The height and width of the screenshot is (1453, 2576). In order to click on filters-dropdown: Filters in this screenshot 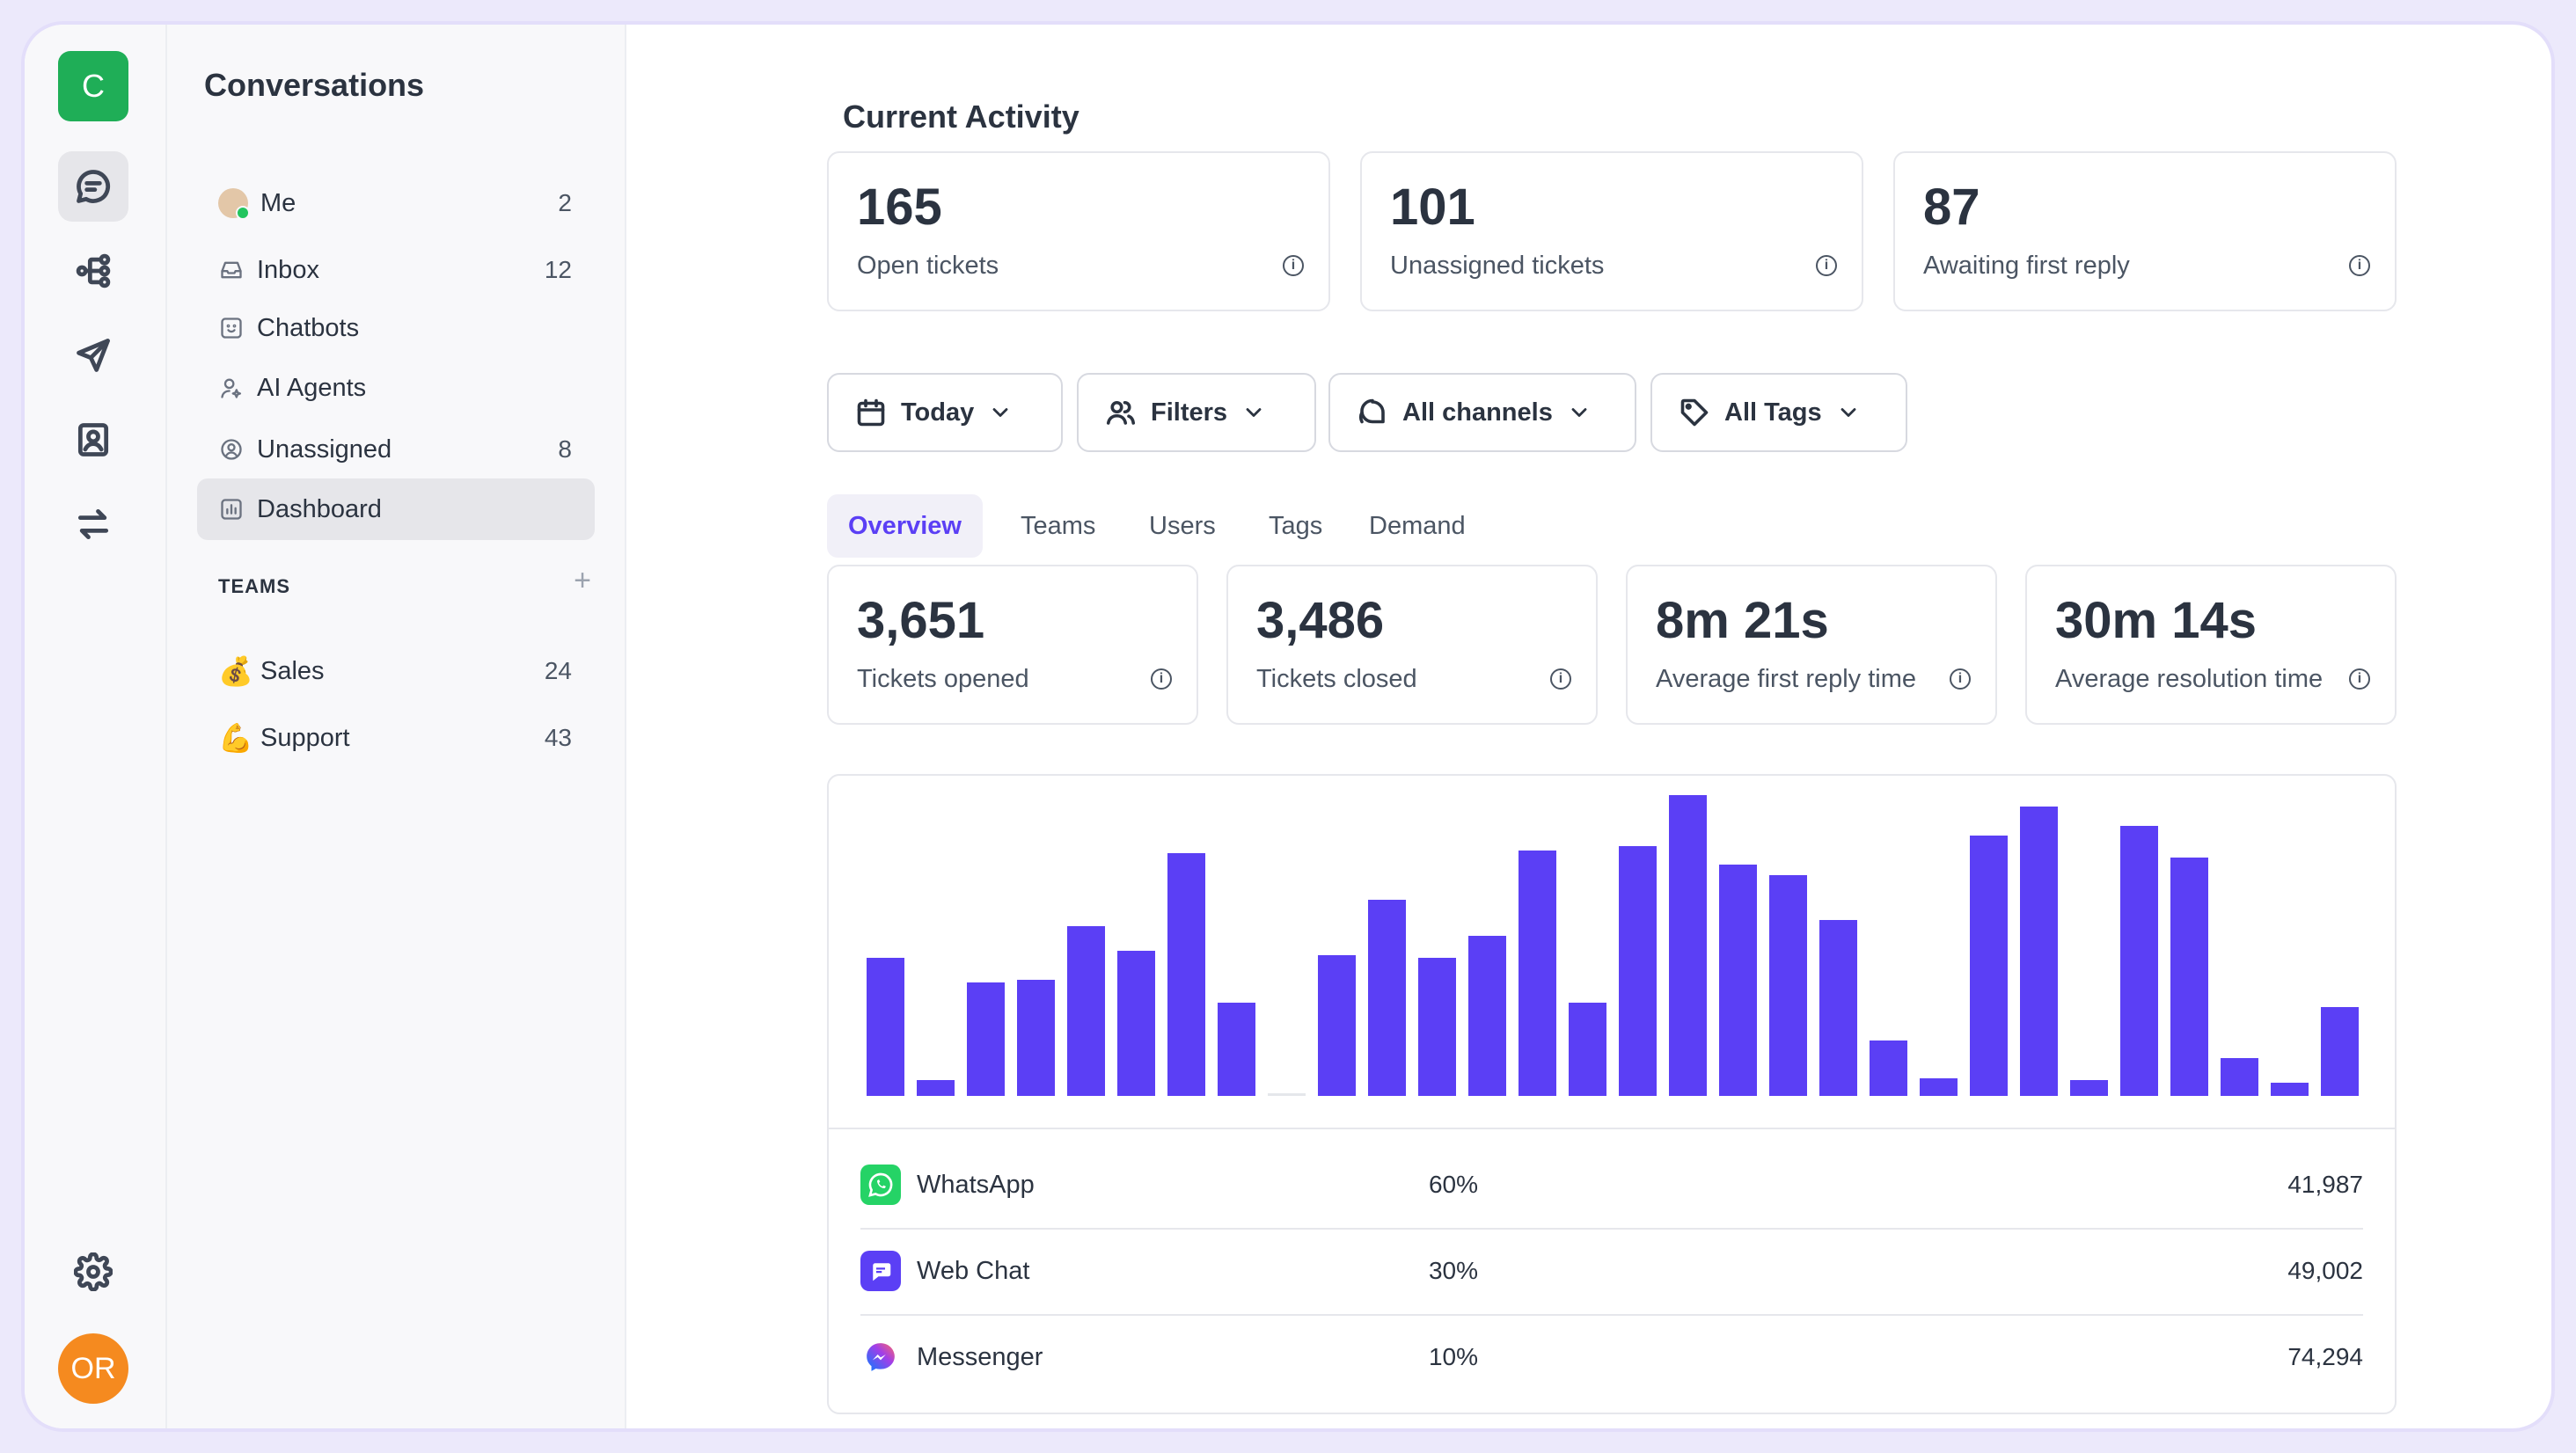, I will do `click(1196, 412)`.